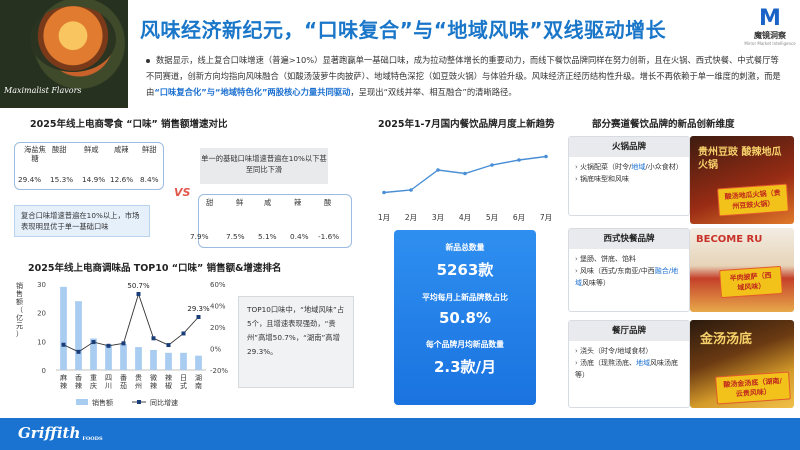  What do you see at coordinates (155, 268) in the screenshot?
I see `seasoning-section-title: 2025年线上电商调味品 TOP10 “口味” 销售额&增速排名` at bounding box center [155, 268].